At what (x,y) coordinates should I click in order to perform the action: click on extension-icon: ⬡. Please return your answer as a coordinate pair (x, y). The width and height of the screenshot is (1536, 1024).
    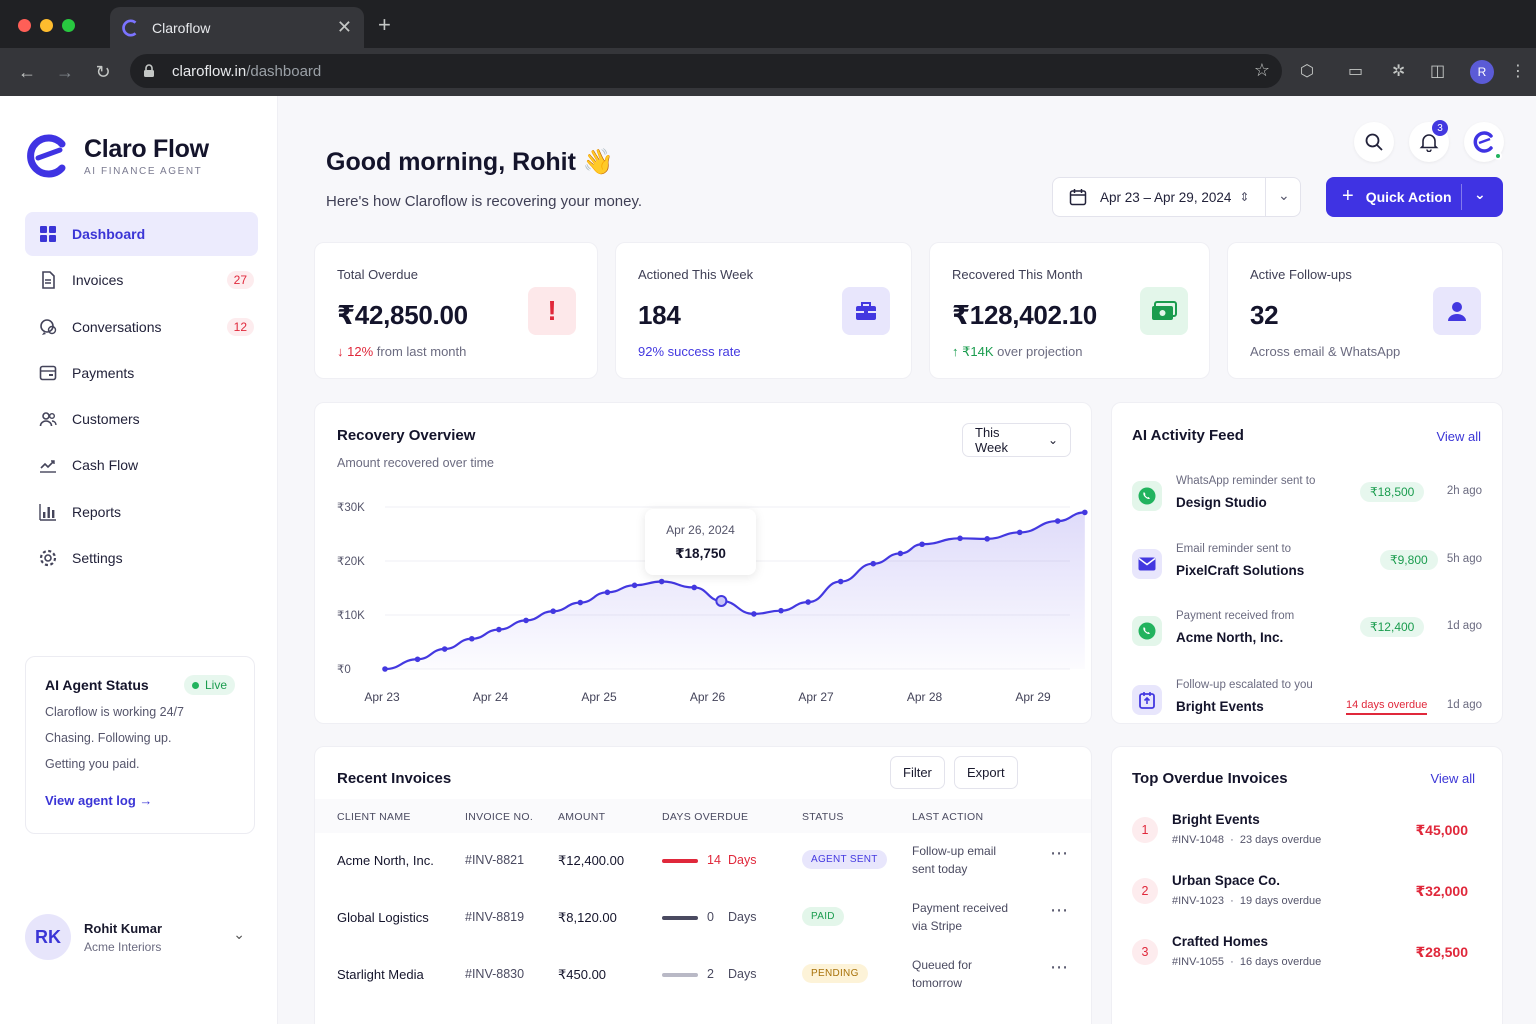
    Looking at the image, I should click on (1307, 71).